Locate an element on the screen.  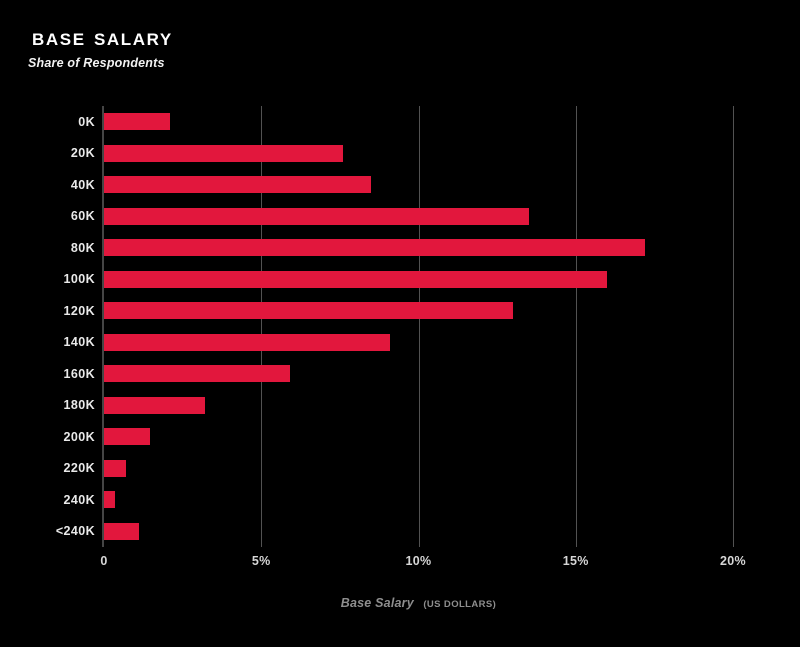
bar-row-140K is located at coordinates (418, 343).